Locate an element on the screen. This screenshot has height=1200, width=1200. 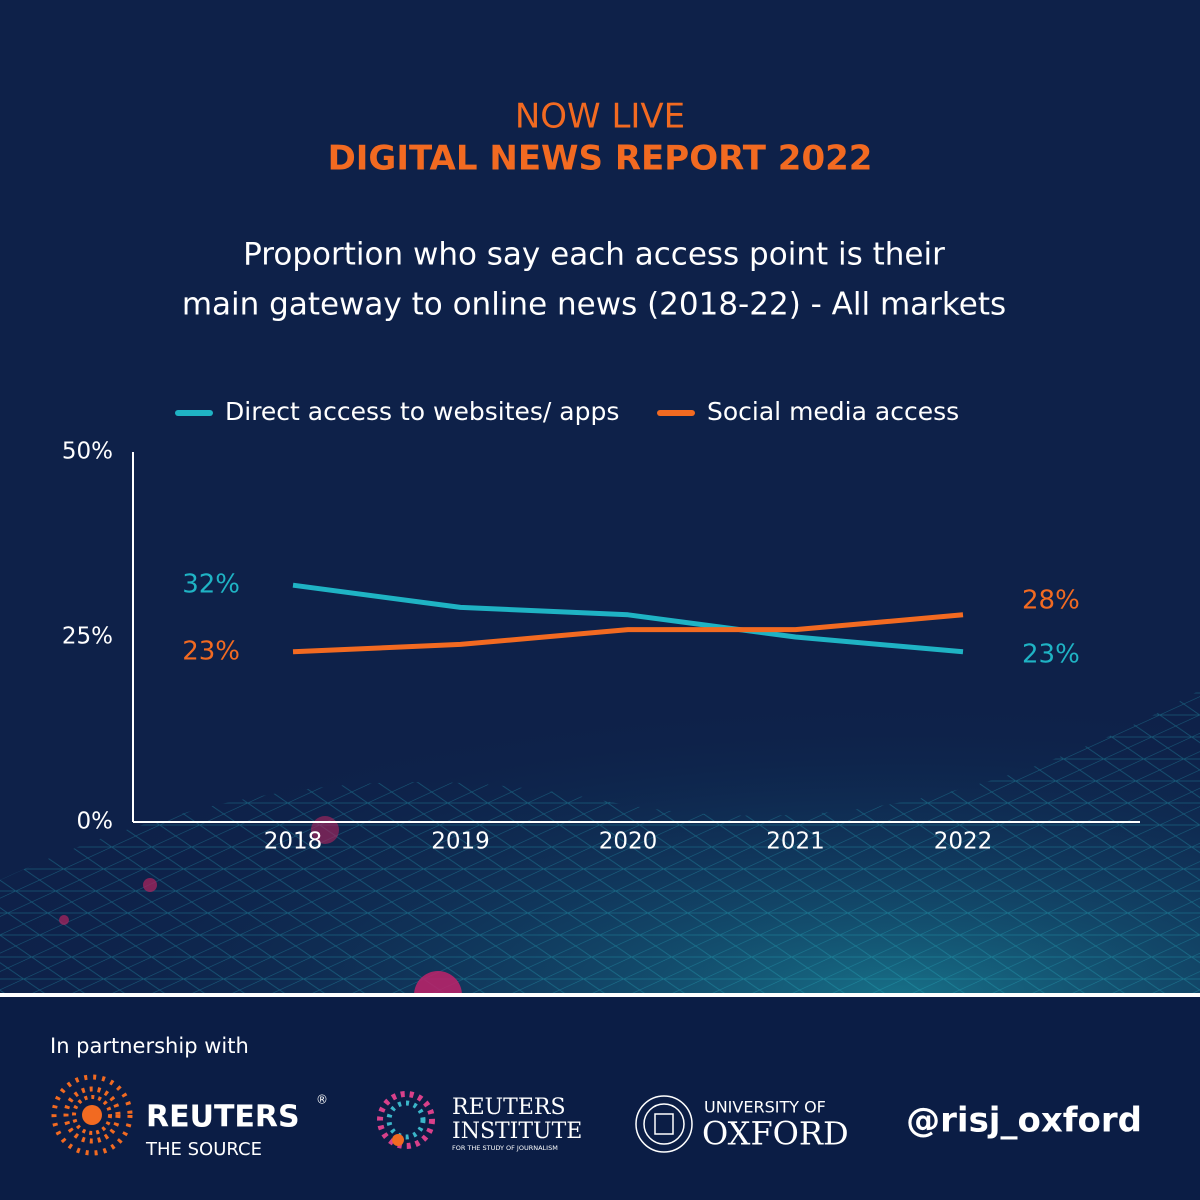
institute-tagline: FOR THE STUDY OF JOURNALISM is located at coordinates (505, 1148).